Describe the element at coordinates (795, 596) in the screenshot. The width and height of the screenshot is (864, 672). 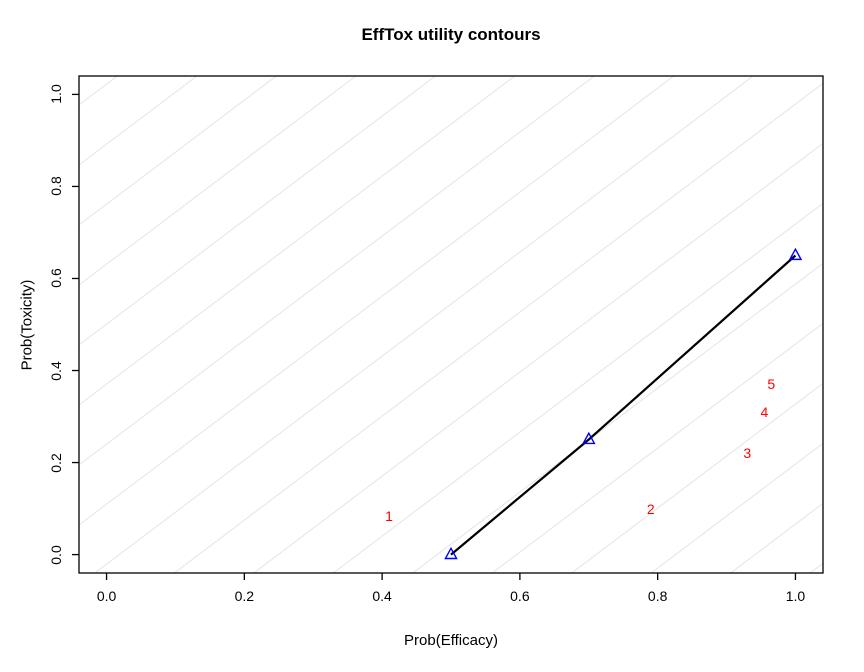
I see `x-tick-label: 1.0` at that location.